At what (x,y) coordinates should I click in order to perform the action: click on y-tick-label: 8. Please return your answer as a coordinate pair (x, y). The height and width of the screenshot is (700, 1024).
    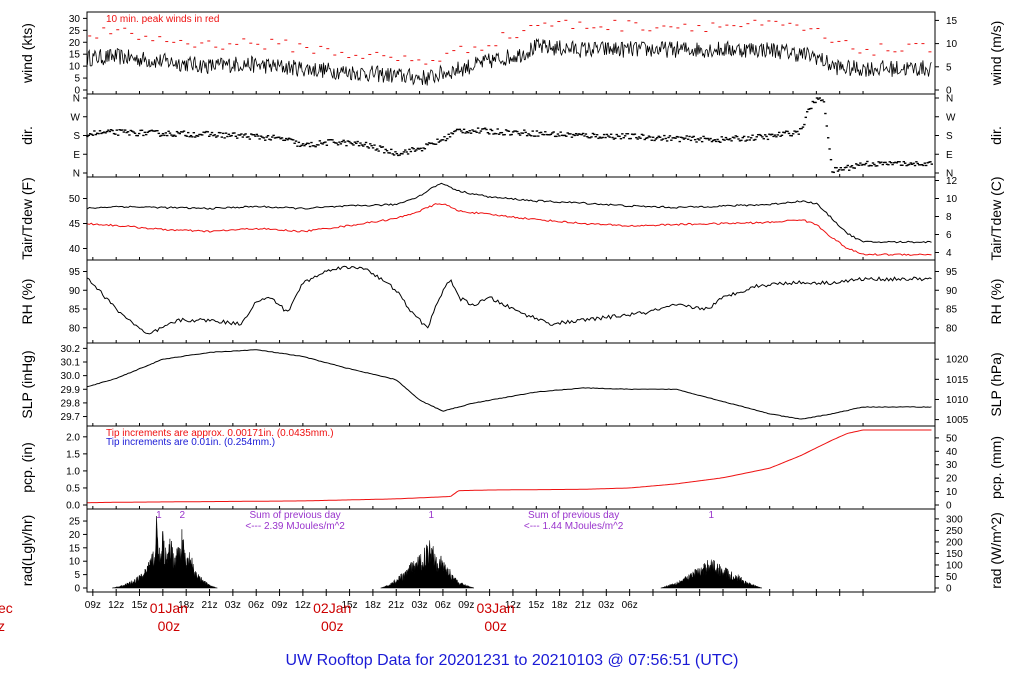
    Looking at the image, I should click on (949, 217).